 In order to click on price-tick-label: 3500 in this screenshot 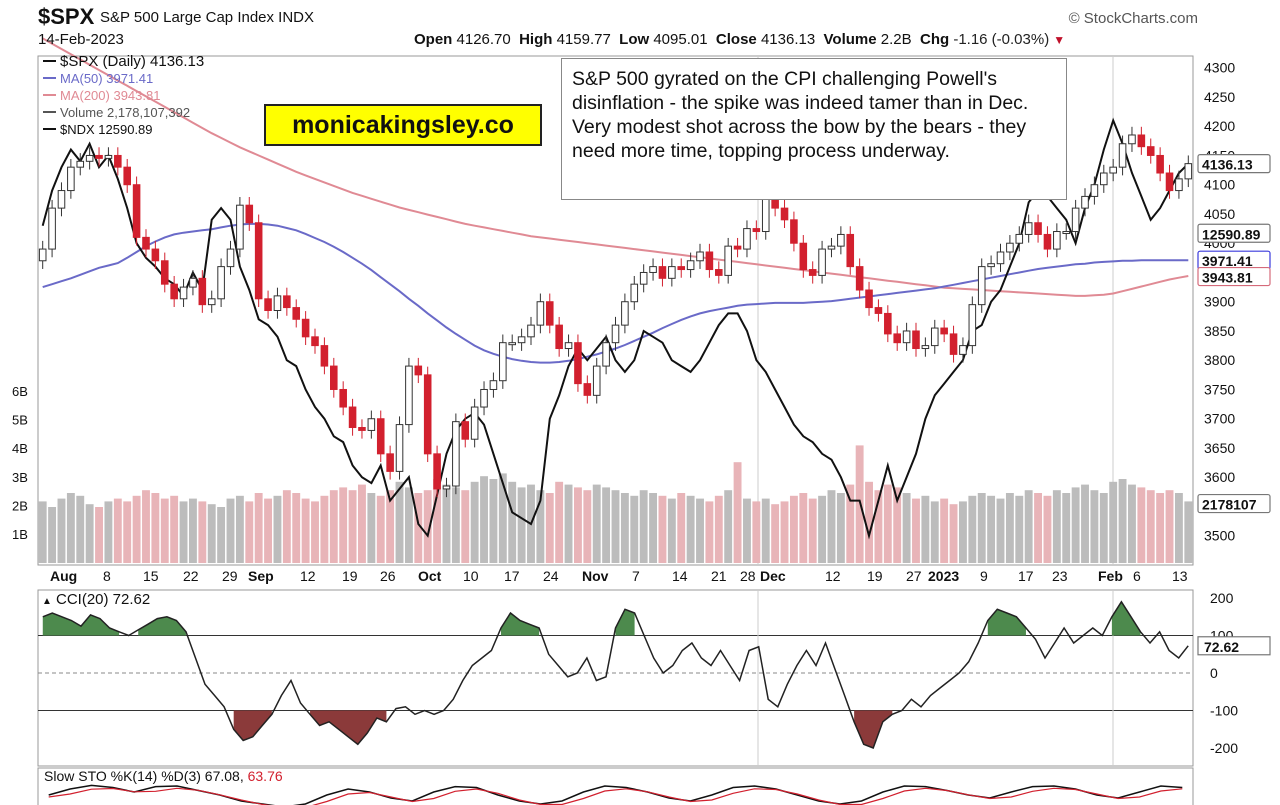, I will do `click(1219, 536)`.